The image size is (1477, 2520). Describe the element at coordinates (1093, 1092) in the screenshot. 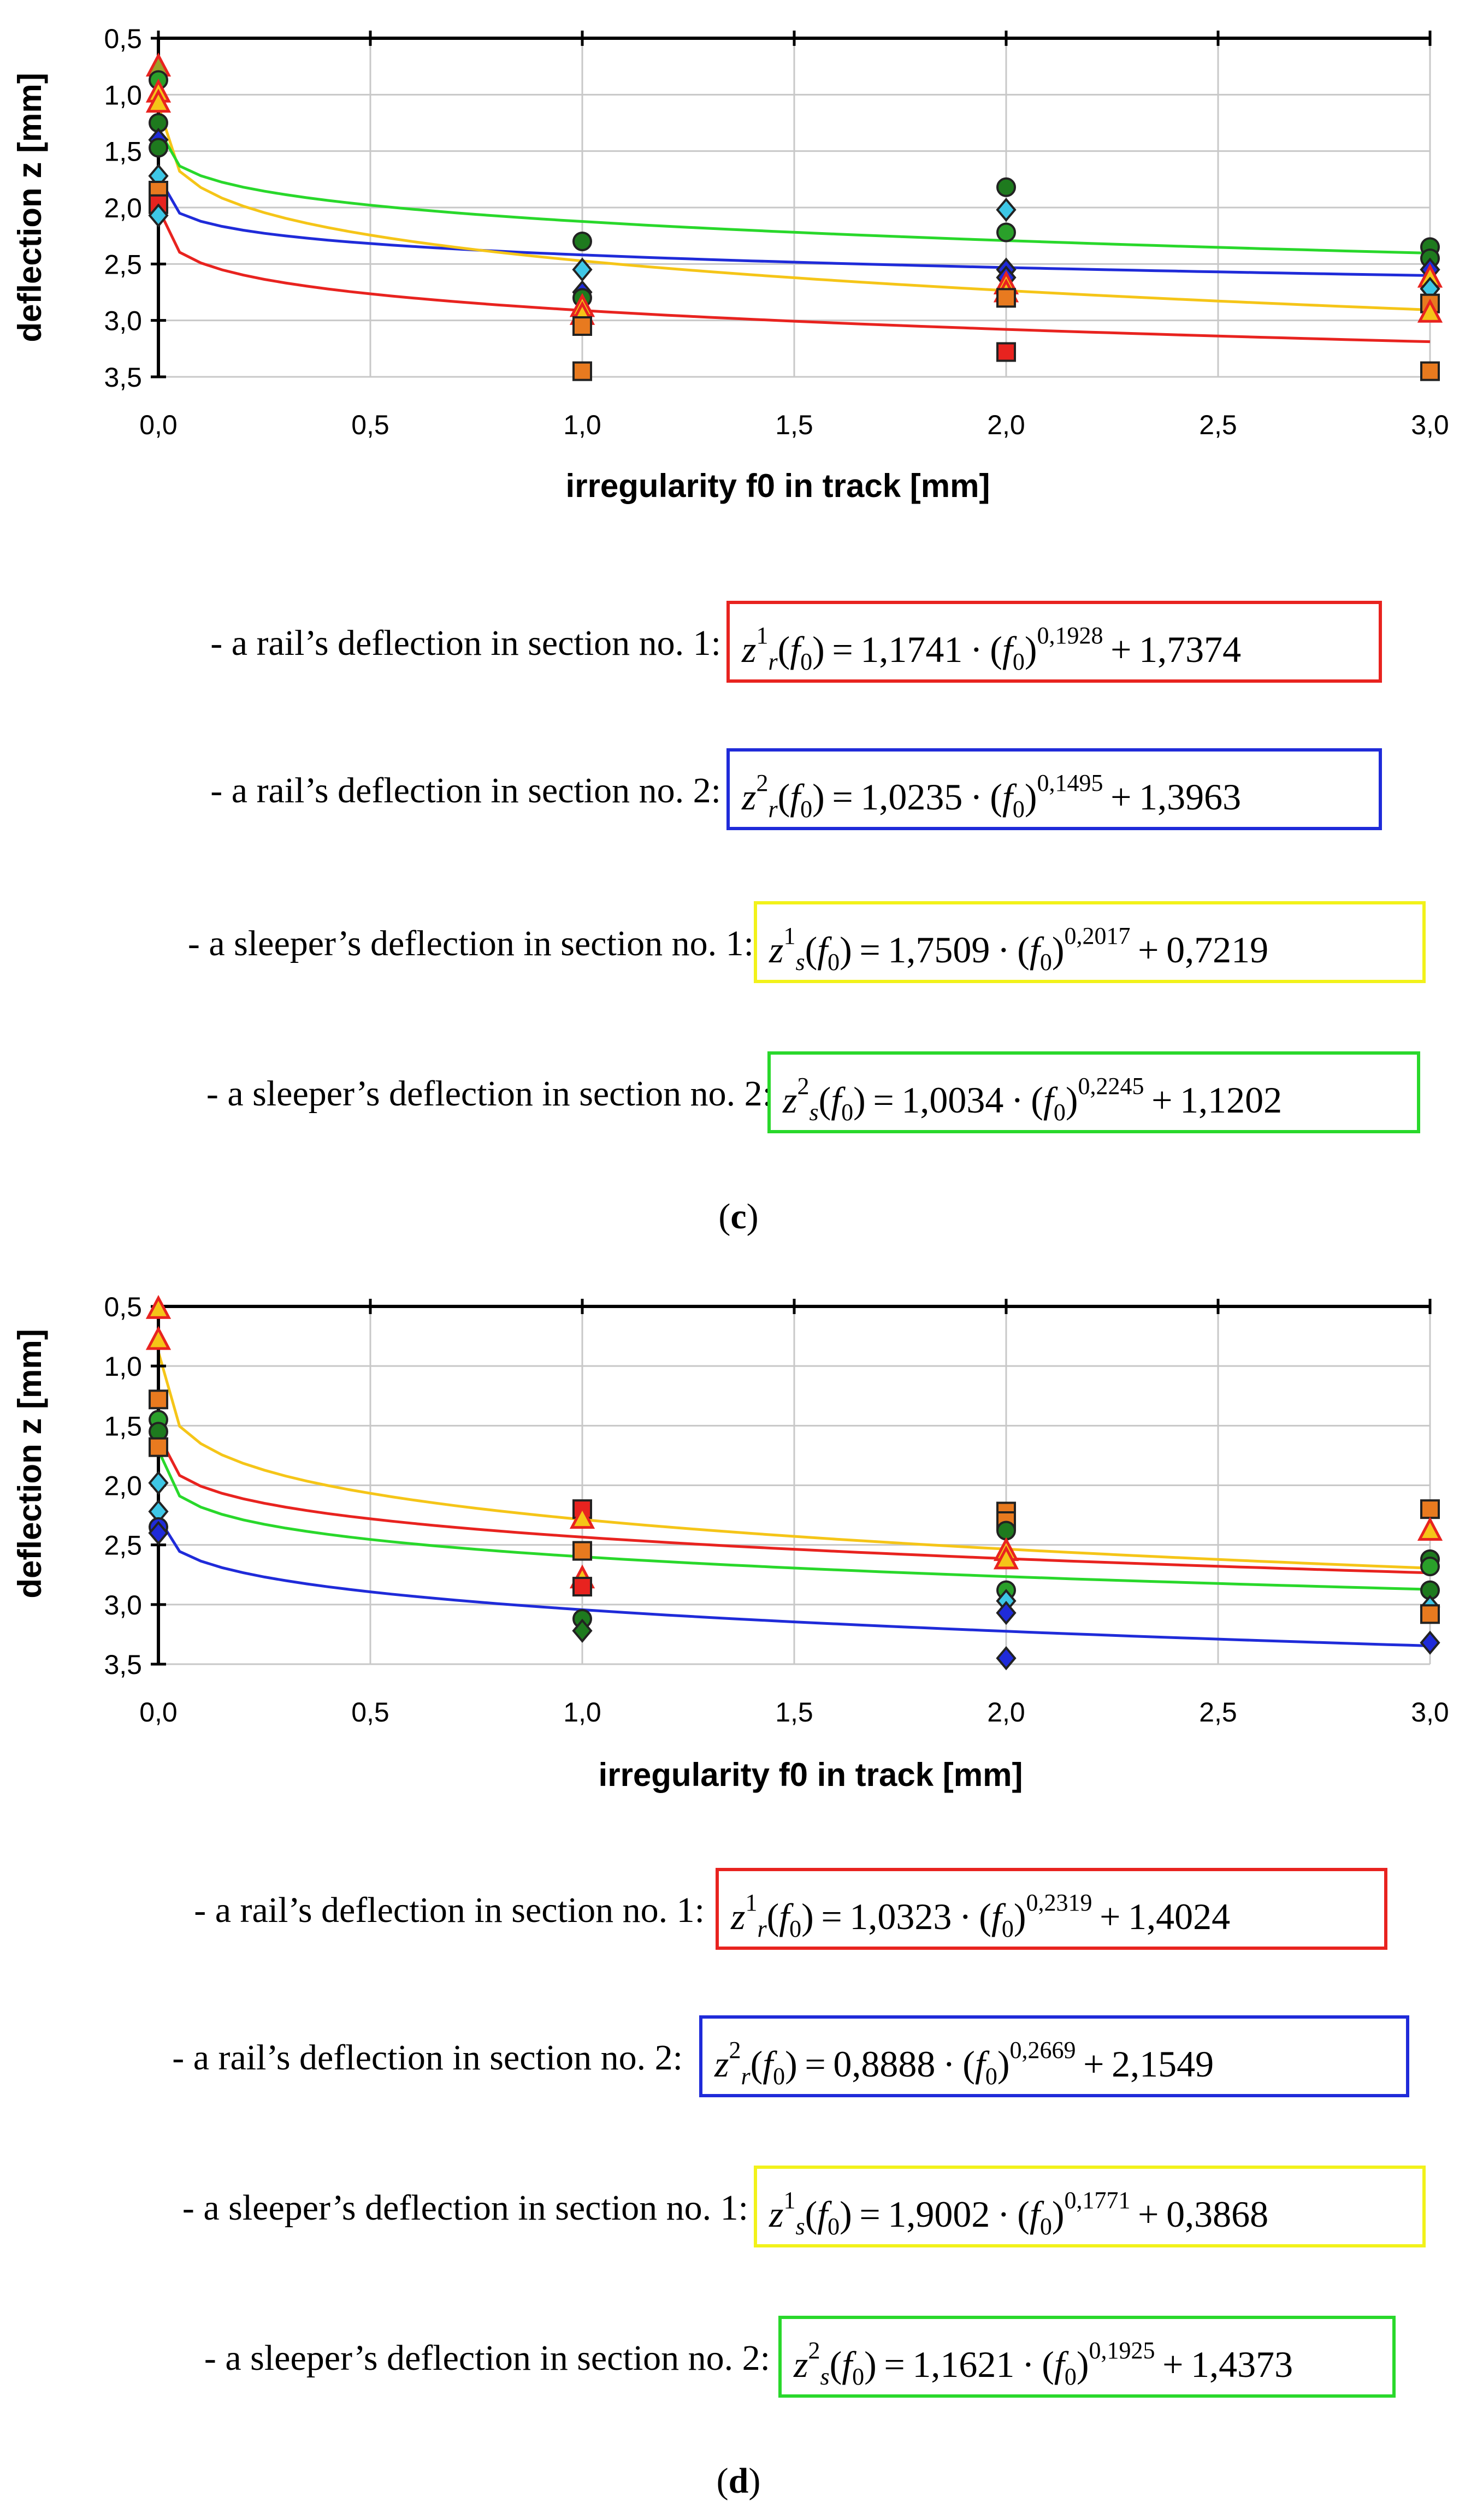

I see `equation-box: z2s(f0) = 1,0034 · (f0)0,2245 + 1,1202` at that location.